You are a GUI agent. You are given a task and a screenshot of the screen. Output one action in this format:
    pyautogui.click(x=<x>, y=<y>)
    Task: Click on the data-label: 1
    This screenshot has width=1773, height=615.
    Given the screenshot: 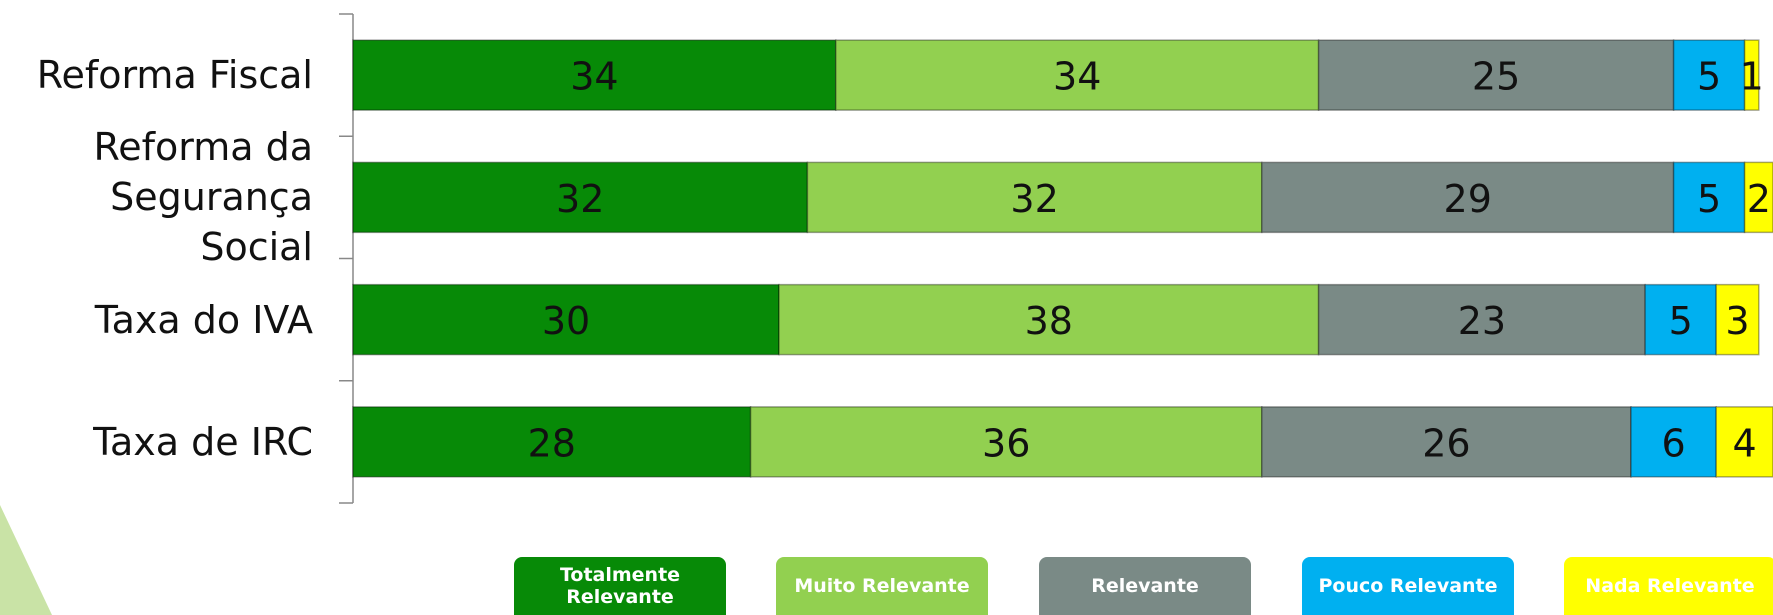 What is the action you would take?
    pyautogui.click(x=1752, y=77)
    